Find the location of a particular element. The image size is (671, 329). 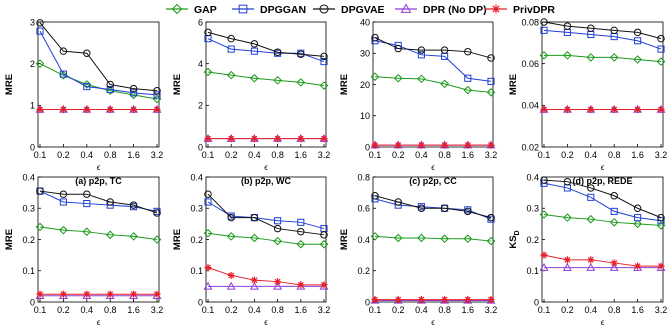

x-tick-label: 0.1 is located at coordinates (208, 155).